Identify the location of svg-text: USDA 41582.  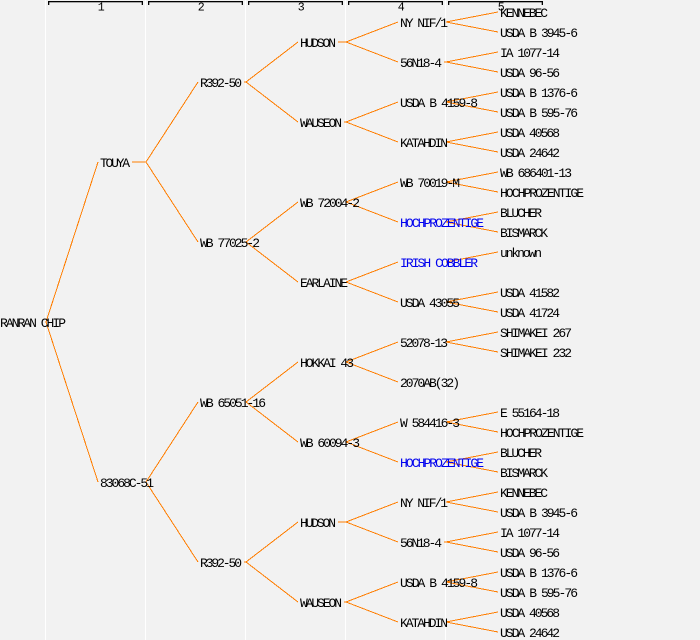
(530, 293).